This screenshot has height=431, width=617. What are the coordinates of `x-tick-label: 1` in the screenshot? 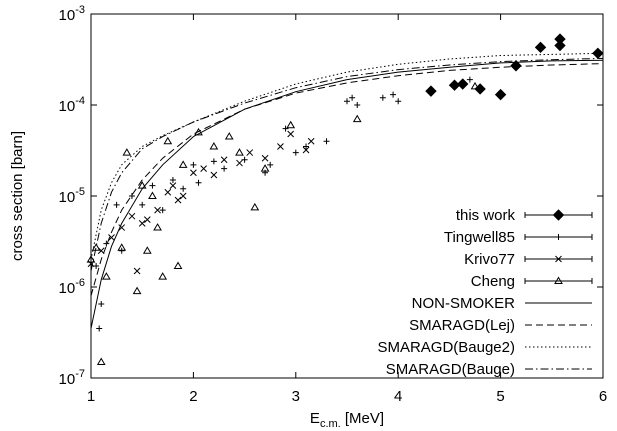 It's located at (91, 396).